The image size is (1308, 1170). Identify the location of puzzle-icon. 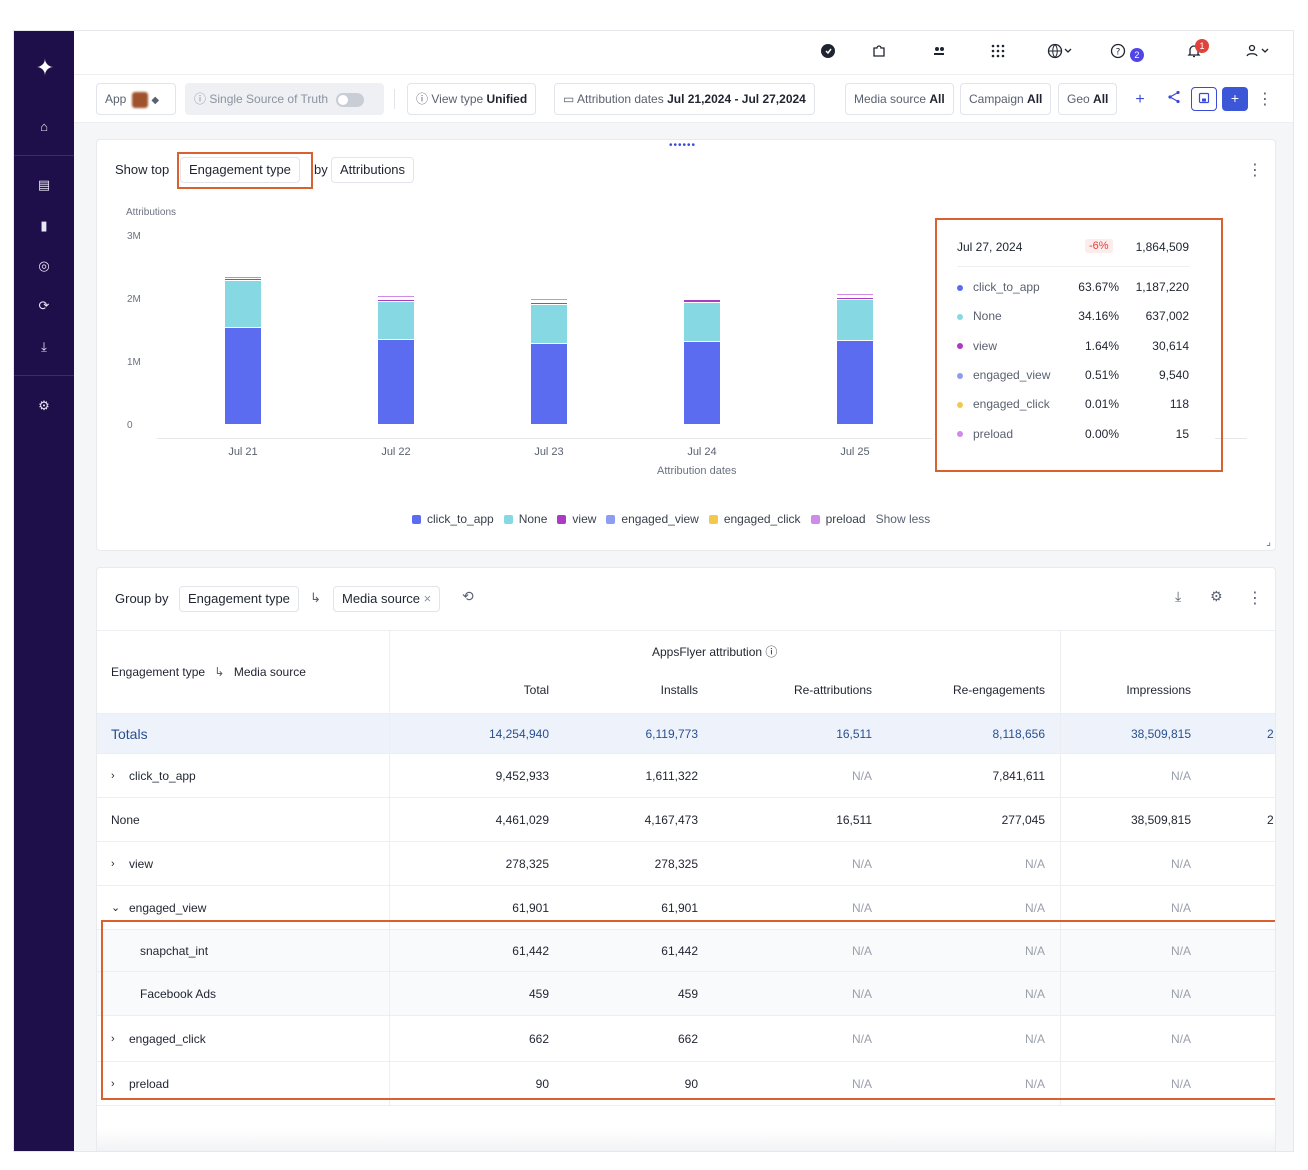
(879, 53).